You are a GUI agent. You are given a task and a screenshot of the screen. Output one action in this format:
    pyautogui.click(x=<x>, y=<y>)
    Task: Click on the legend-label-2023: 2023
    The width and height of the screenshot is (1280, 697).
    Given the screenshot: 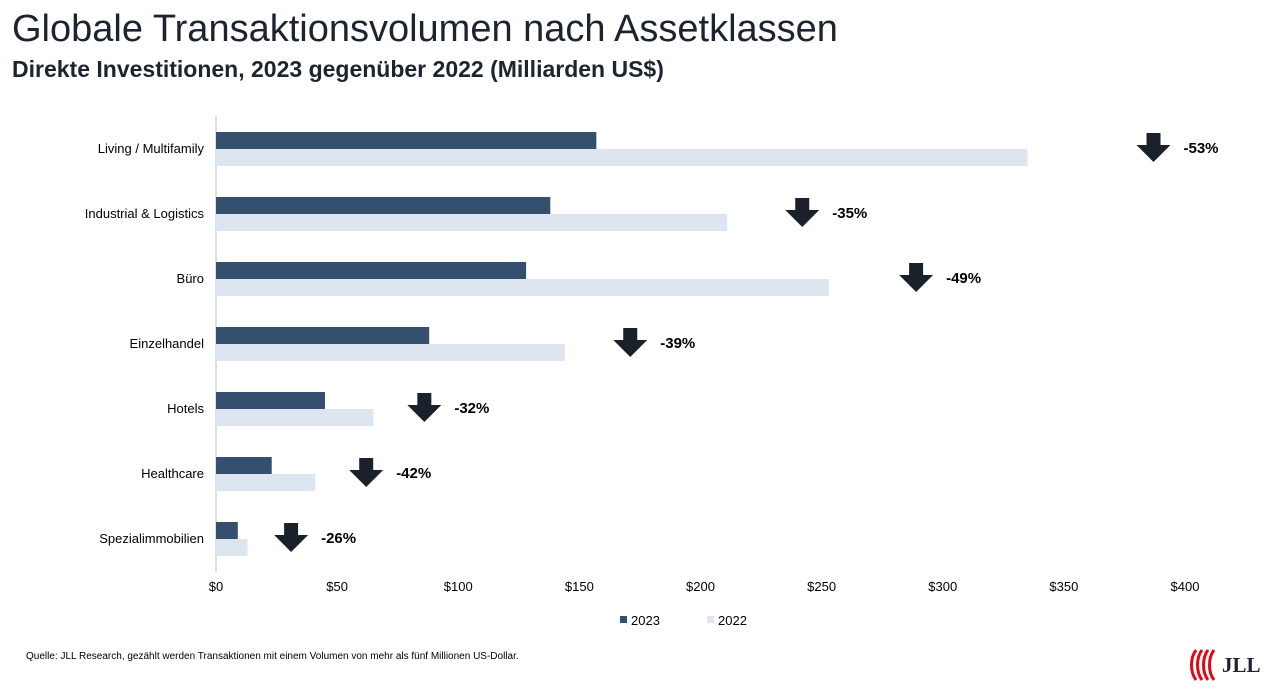 What is the action you would take?
    pyautogui.click(x=645, y=620)
    